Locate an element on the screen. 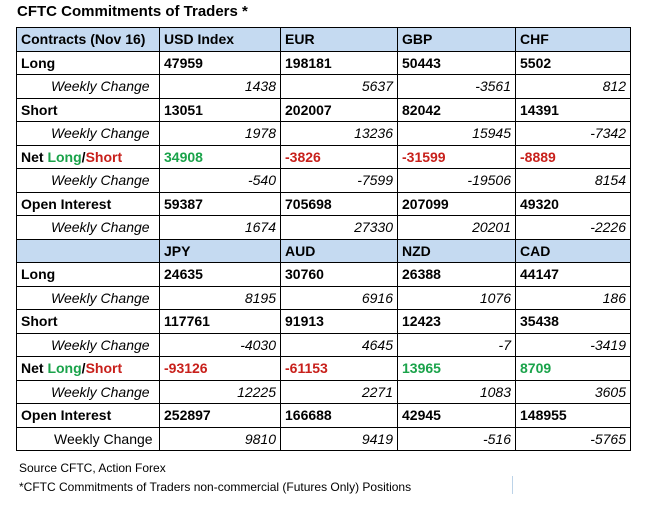  weekly-change-value: -540 is located at coordinates (220, 180).